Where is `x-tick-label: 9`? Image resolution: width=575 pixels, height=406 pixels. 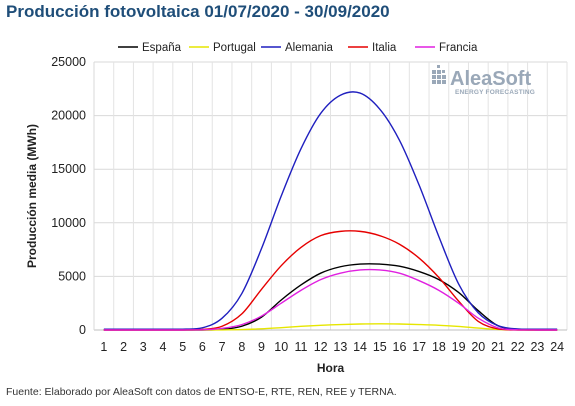
x-tick-label: 9 is located at coordinates (261, 347).